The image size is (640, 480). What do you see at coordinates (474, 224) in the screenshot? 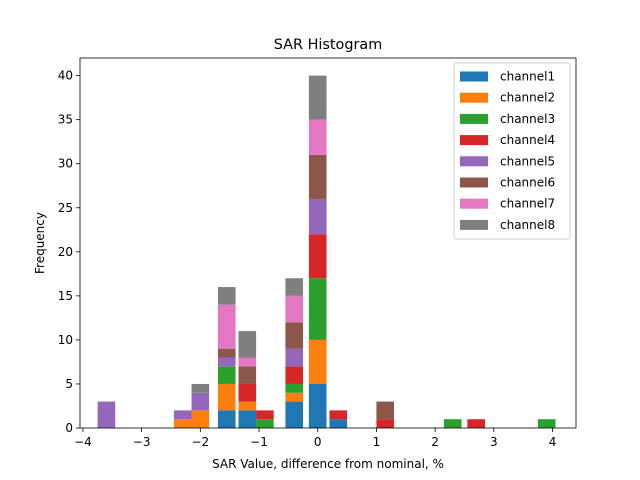
I see `legend-swatch-channel8` at bounding box center [474, 224].